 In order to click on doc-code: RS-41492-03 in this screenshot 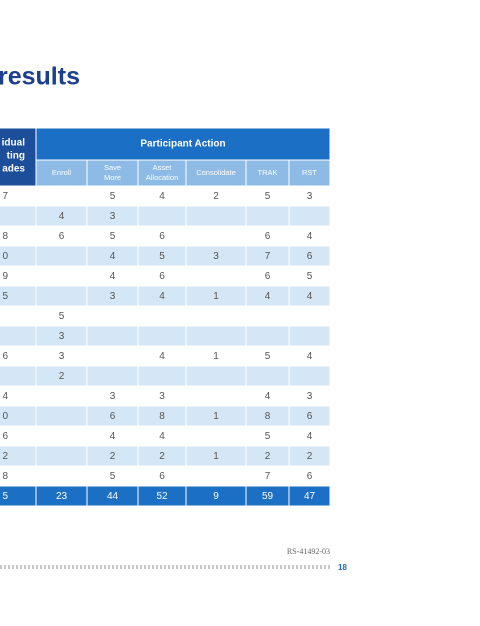, I will do `click(308, 551)`.